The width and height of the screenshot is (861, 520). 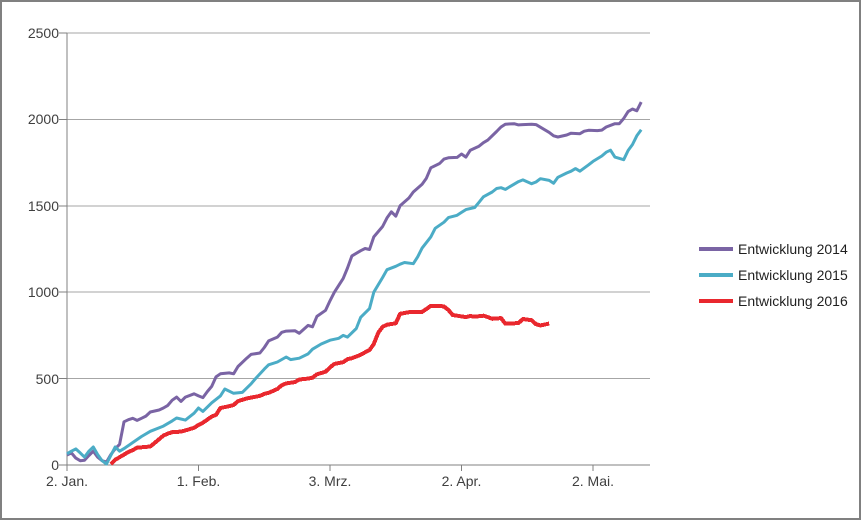 What do you see at coordinates (47, 378) in the screenshot?
I see `y-tick-label: 500` at bounding box center [47, 378].